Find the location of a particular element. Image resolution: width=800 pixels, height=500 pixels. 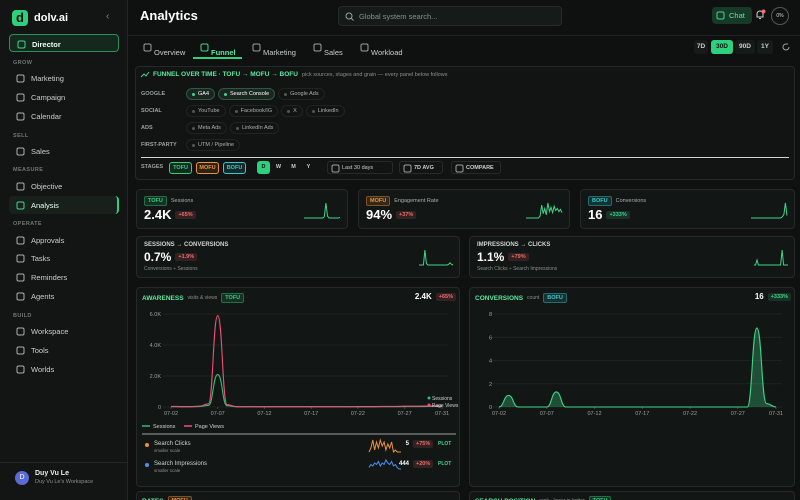

x-tick-label: 07-31 is located at coordinates (442, 414).